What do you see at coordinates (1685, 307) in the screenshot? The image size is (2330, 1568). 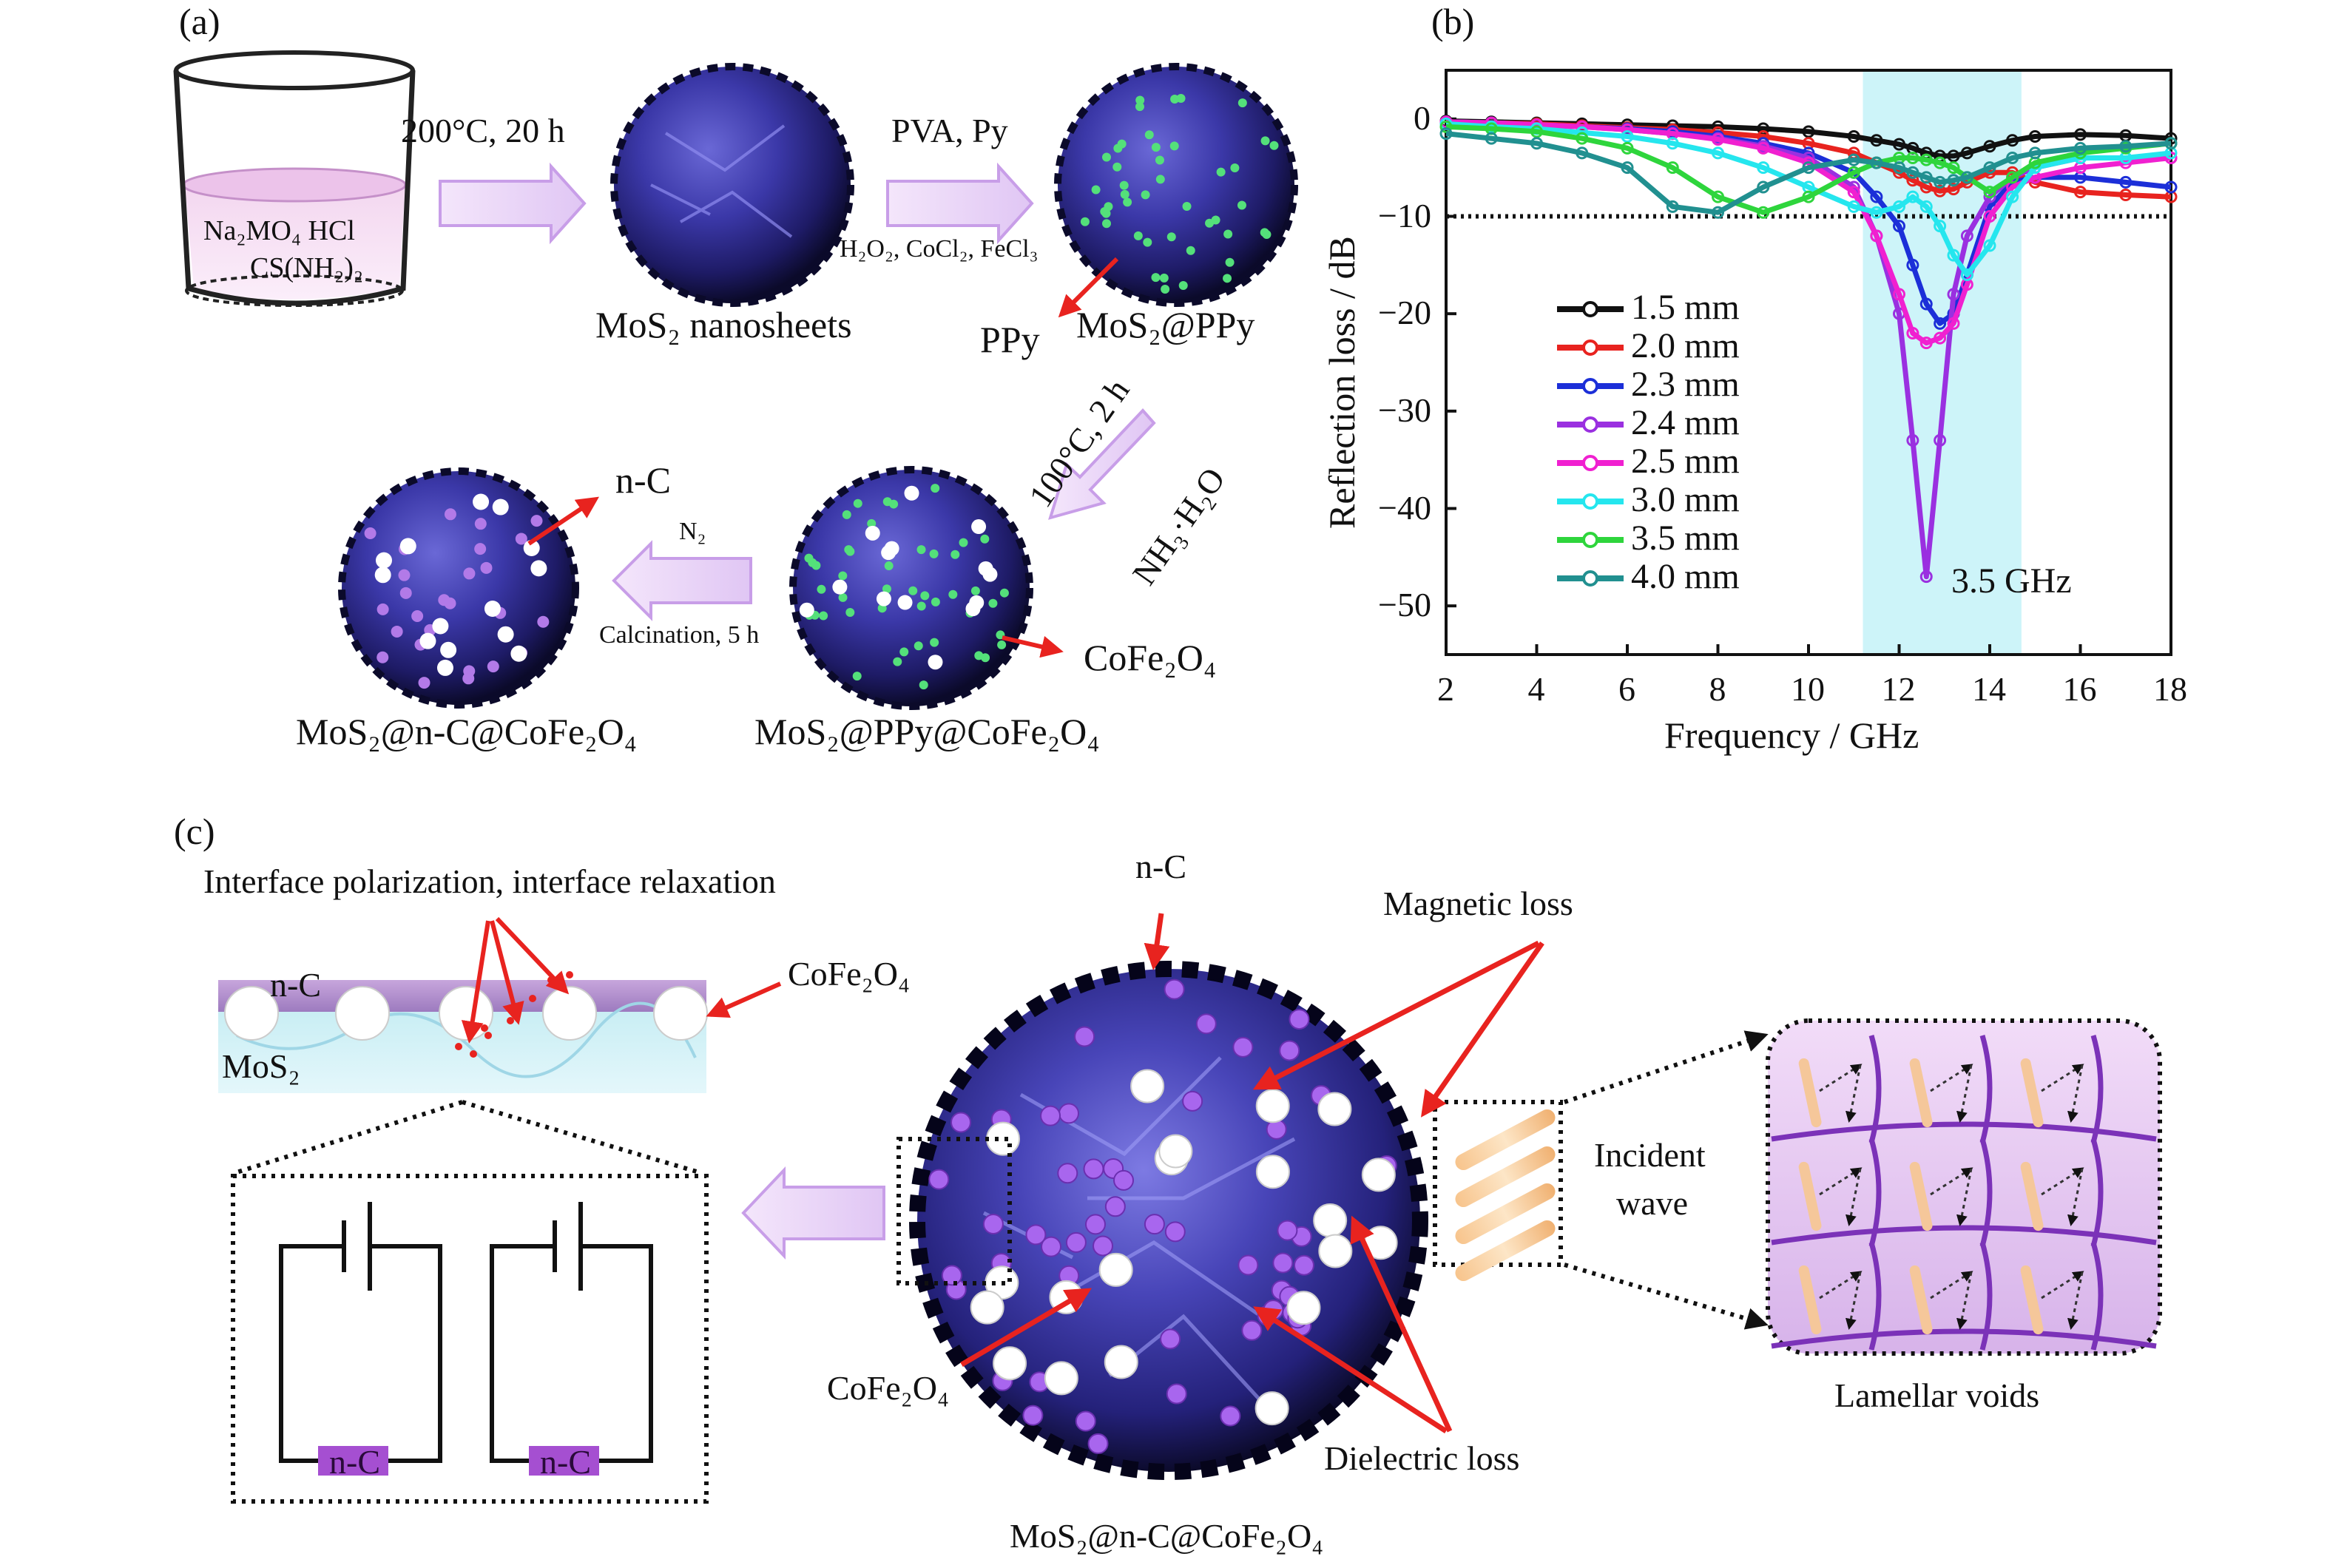 I see `legend-label: 1.5 mm` at bounding box center [1685, 307].